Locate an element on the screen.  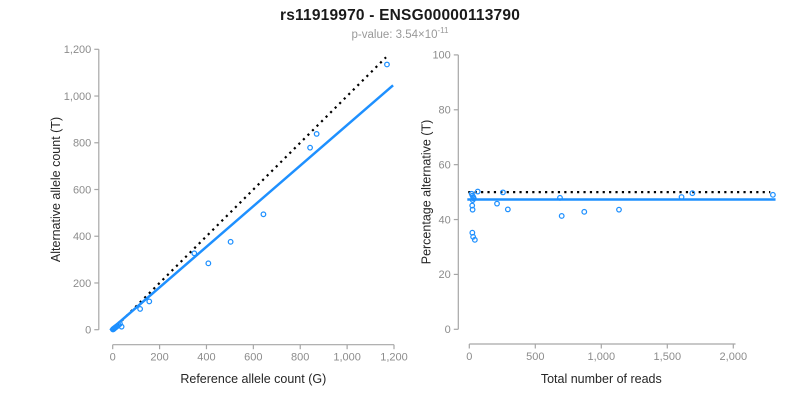
y-axis-title: Percentage alternative (T) is located at coordinates (427, 192).